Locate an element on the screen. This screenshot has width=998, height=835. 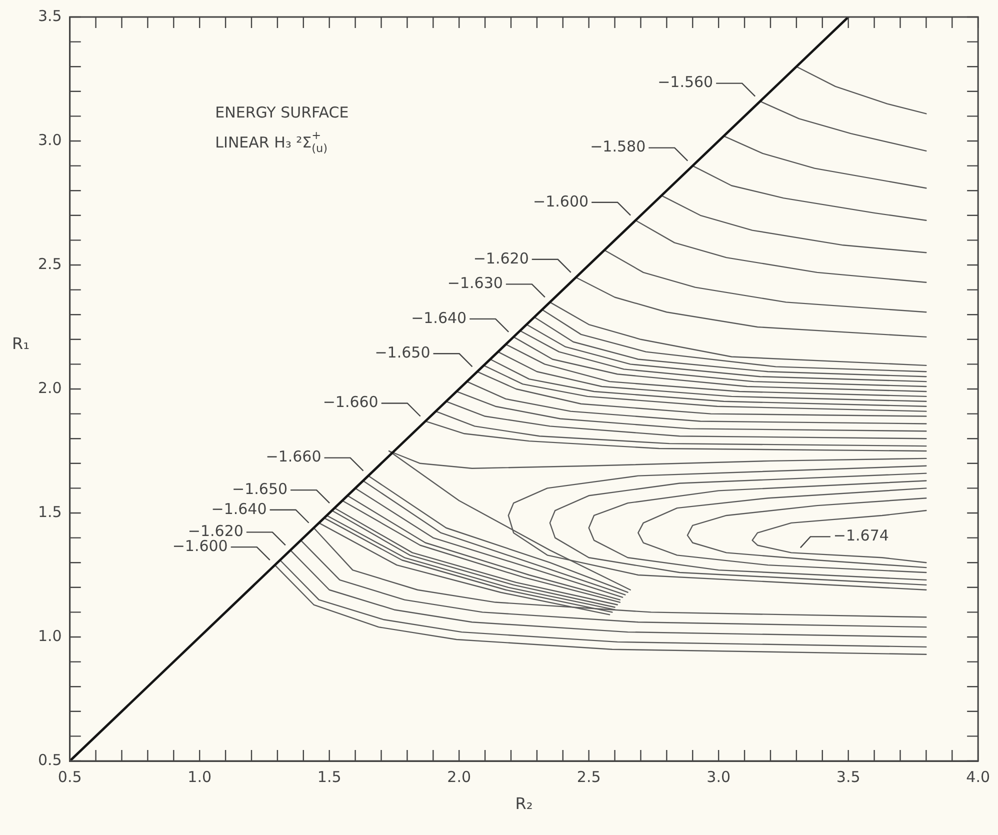
y-tick-label: 3.0 is located at coordinates (50, 139).